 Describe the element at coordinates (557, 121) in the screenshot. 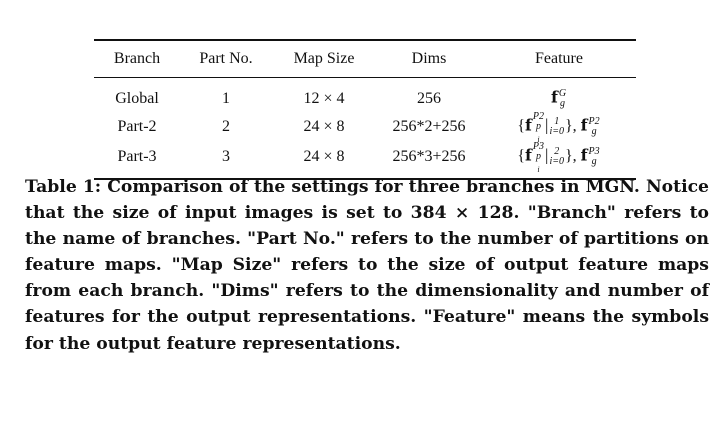

I see `feature-bar-upper: 1` at that location.